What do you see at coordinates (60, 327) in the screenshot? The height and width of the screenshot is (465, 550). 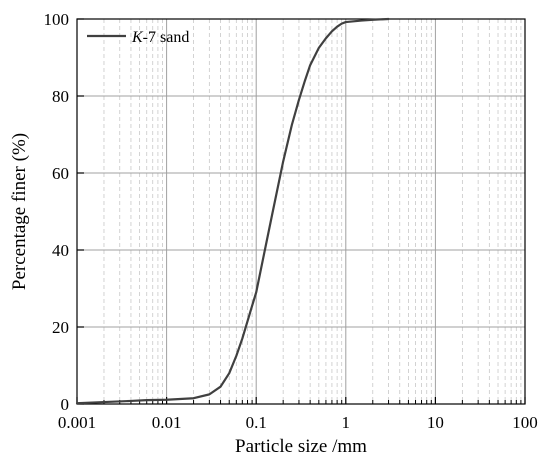 I see `y-tick-label: 20` at bounding box center [60, 327].